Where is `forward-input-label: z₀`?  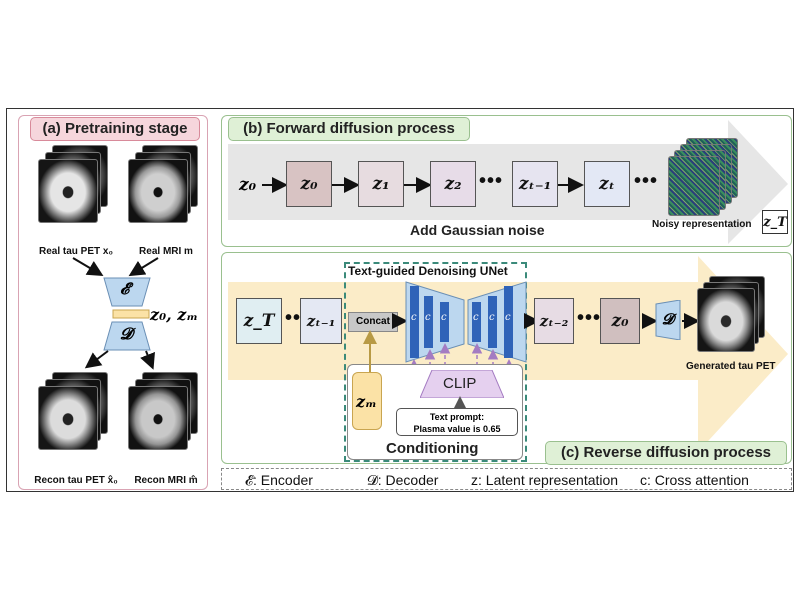
forward-input-label: z₀ is located at coordinates (248, 185).